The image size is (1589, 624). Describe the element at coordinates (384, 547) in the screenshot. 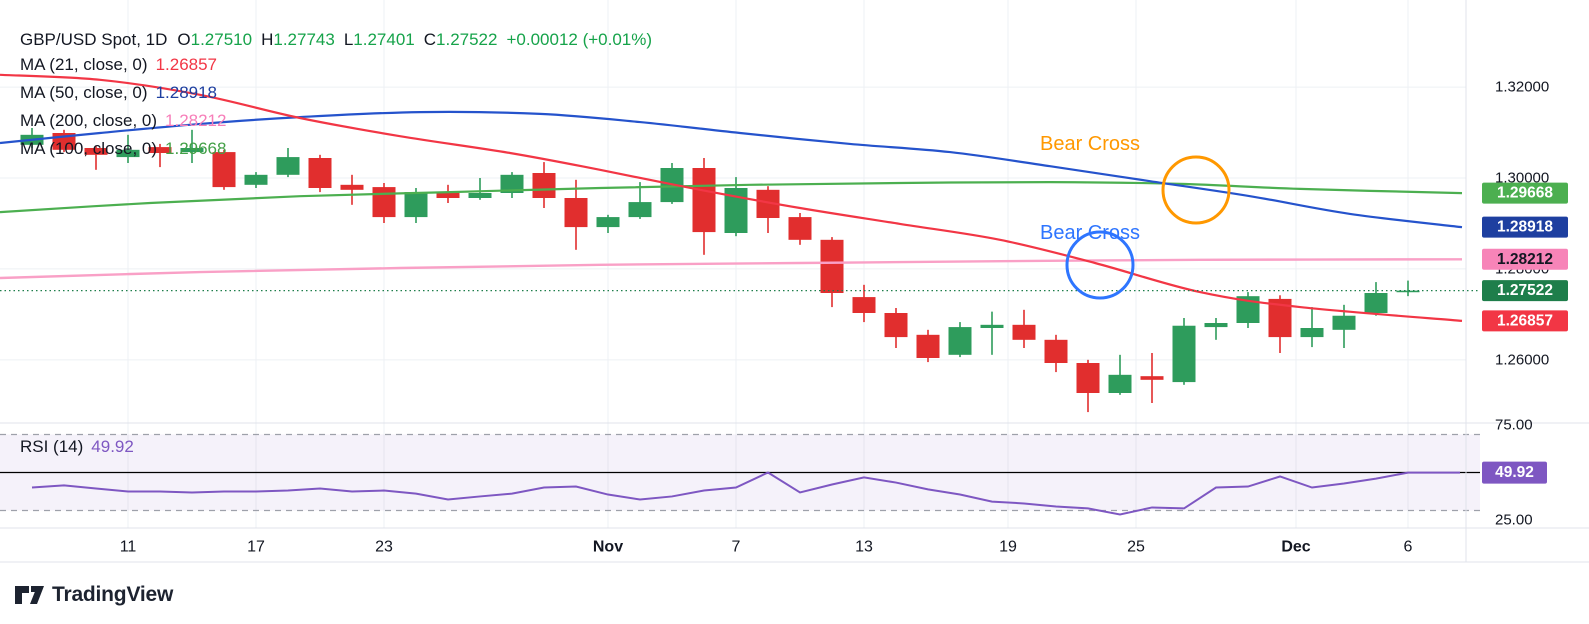

I see `time-axis-label: 23` at that location.